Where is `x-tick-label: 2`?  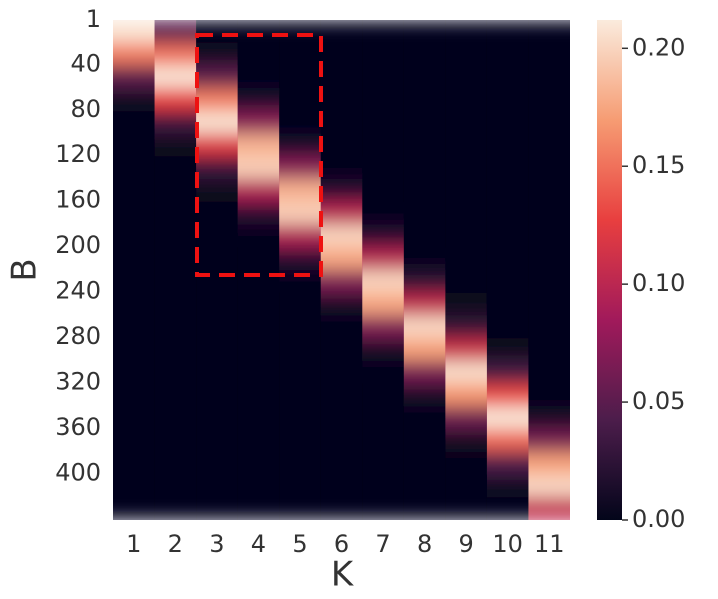 x-tick-label: 2 is located at coordinates (175, 544).